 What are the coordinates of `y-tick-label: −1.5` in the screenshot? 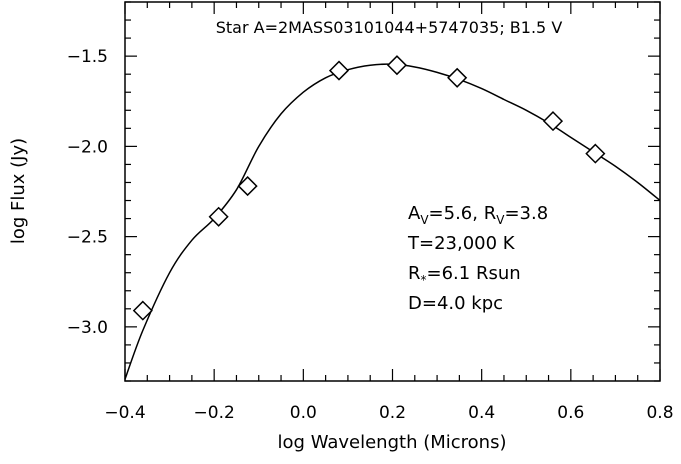 It's located at (87, 57).